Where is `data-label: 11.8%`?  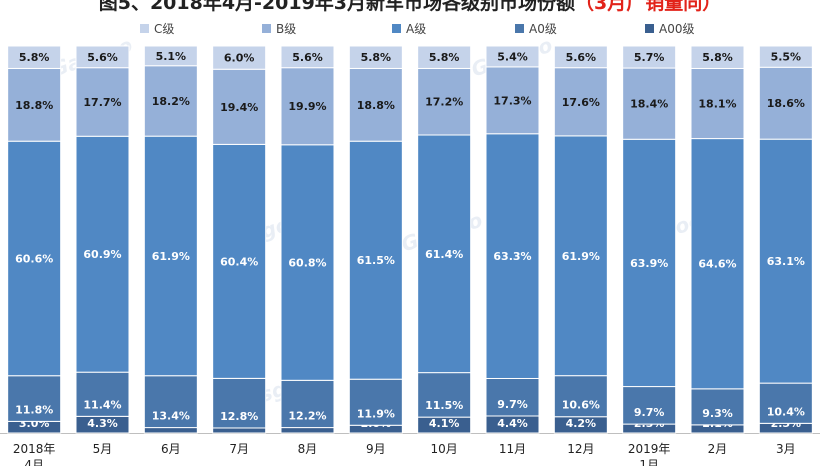
data-label: 11.8% is located at coordinates (34, 409).